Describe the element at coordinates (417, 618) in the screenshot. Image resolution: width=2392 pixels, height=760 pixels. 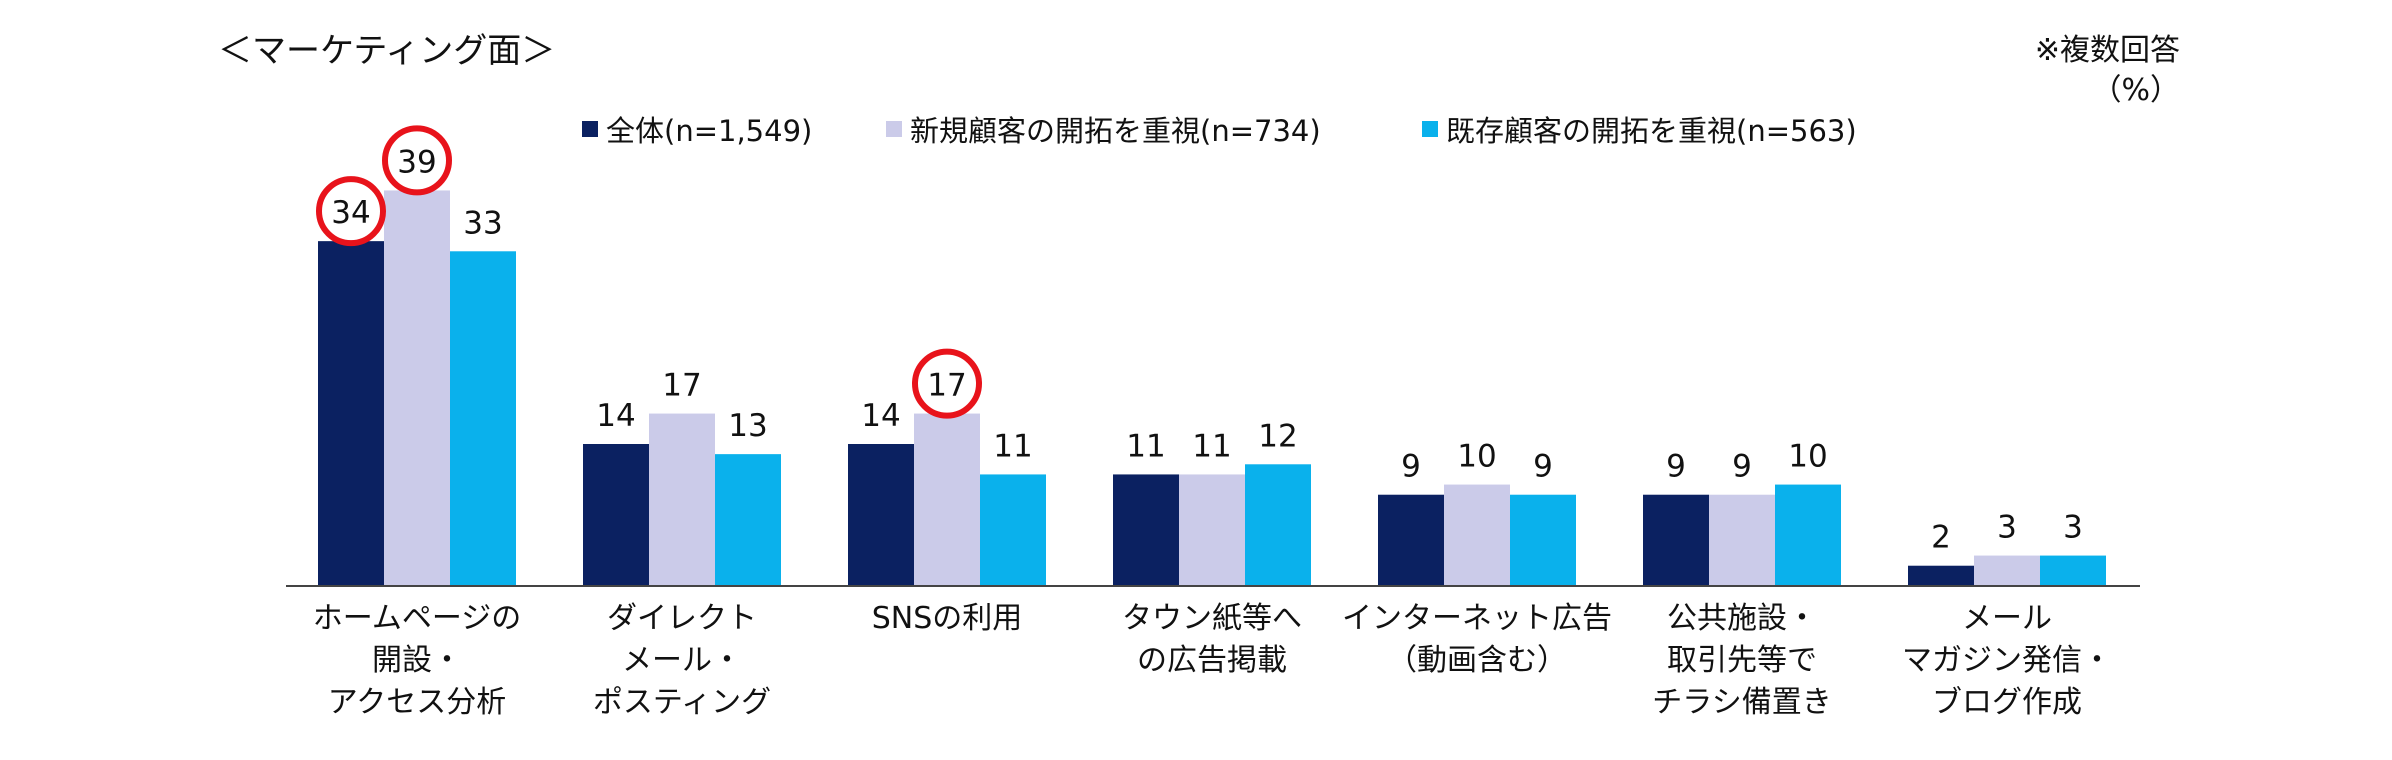
I see `category-label-line: ホームページの` at that location.